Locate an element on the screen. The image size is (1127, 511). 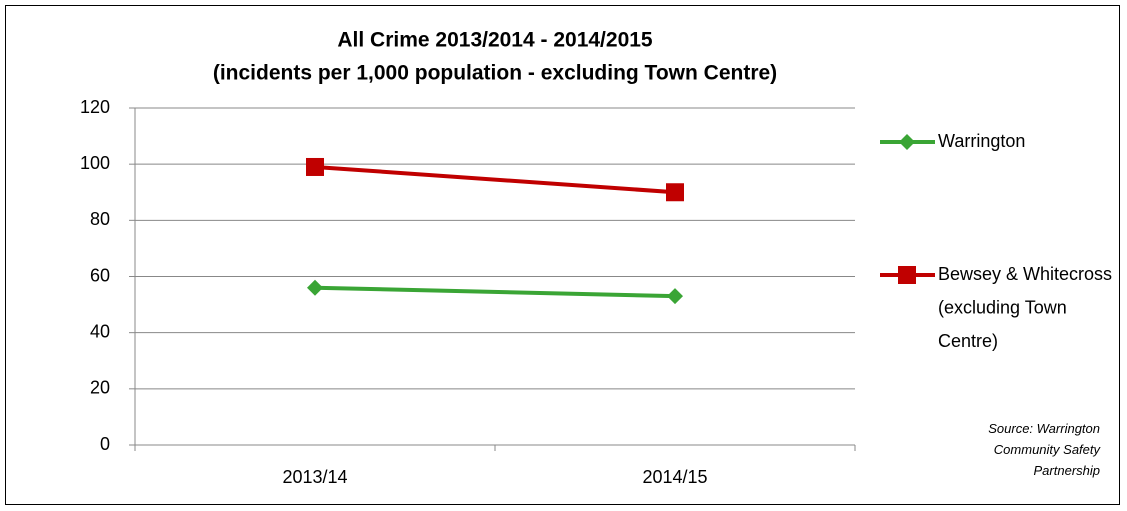
y-tick-label: 40 is located at coordinates (100, 331).